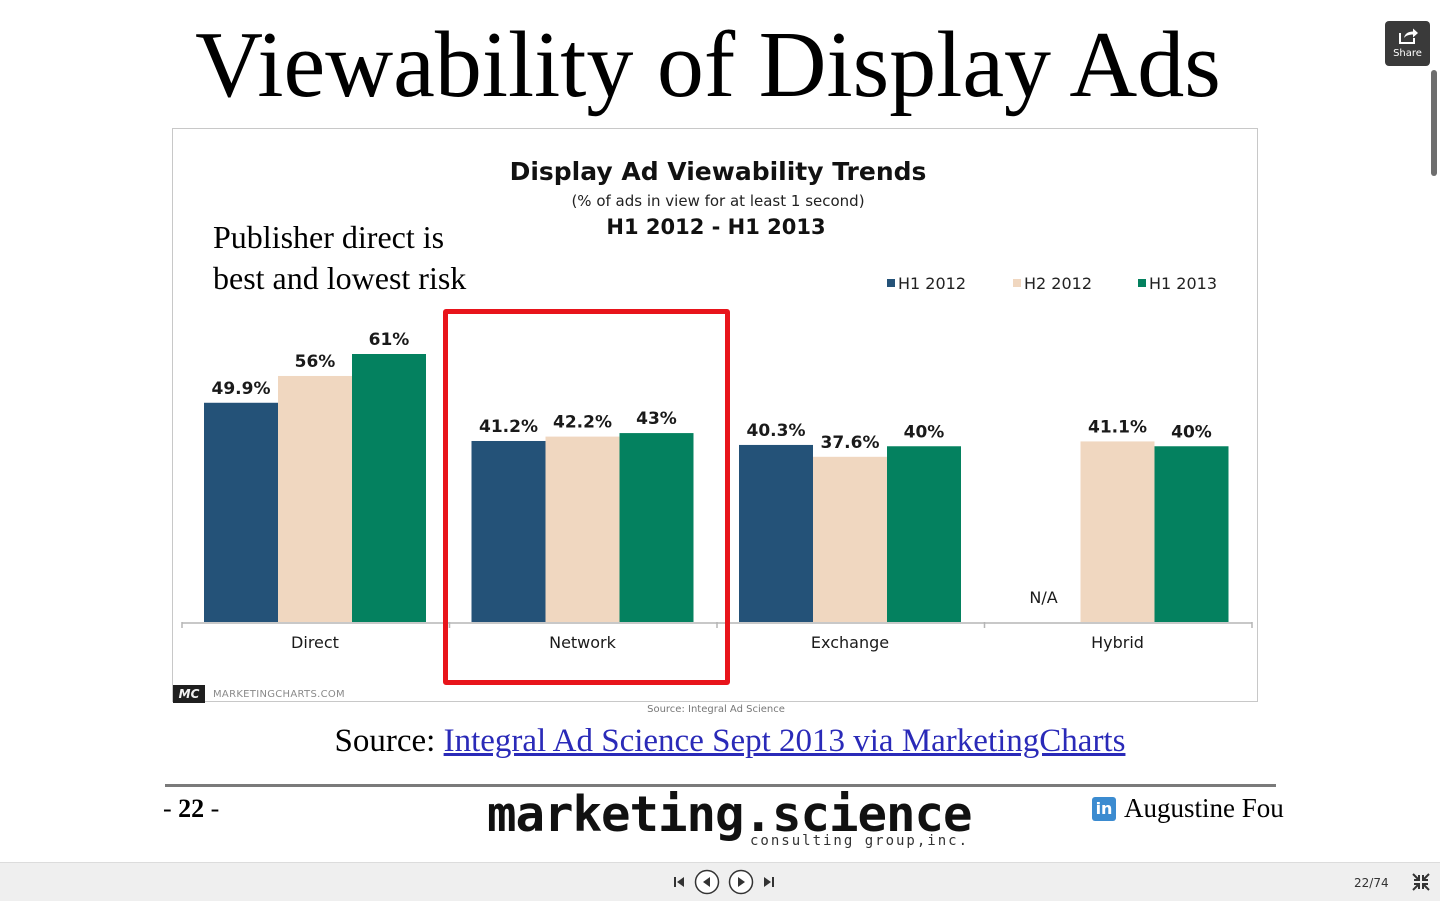 Image resolution: width=1440 pixels, height=901 pixels. What do you see at coordinates (583, 642) in the screenshot?
I see `category-label: Network` at bounding box center [583, 642].